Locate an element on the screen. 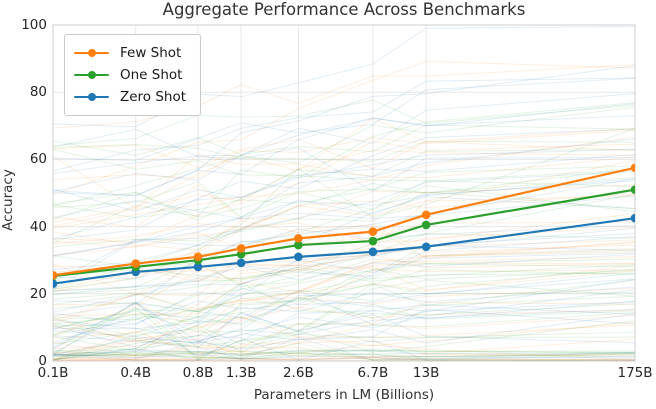 The image size is (656, 409). y-tick-label: 0 is located at coordinates (42, 361).